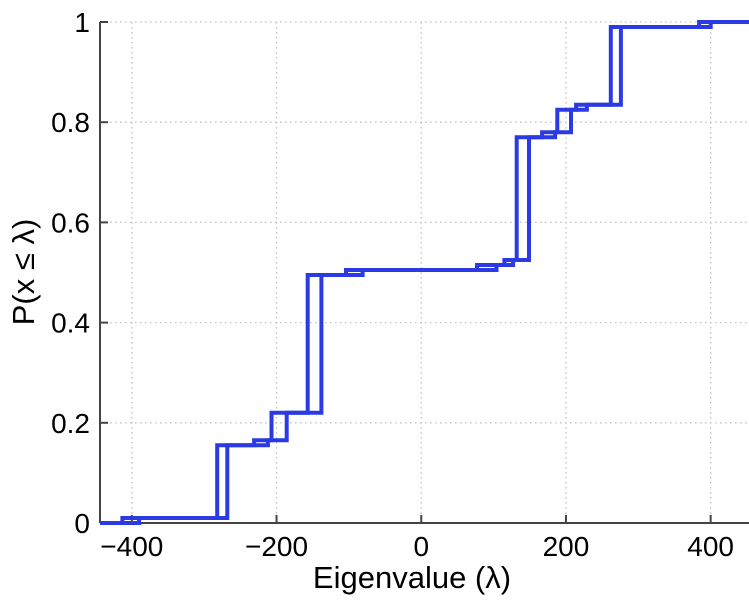 This screenshot has height=600, width=749. What do you see at coordinates (23, 272) in the screenshot?
I see `y-axis-label: P(x ≤ λ)` at bounding box center [23, 272].